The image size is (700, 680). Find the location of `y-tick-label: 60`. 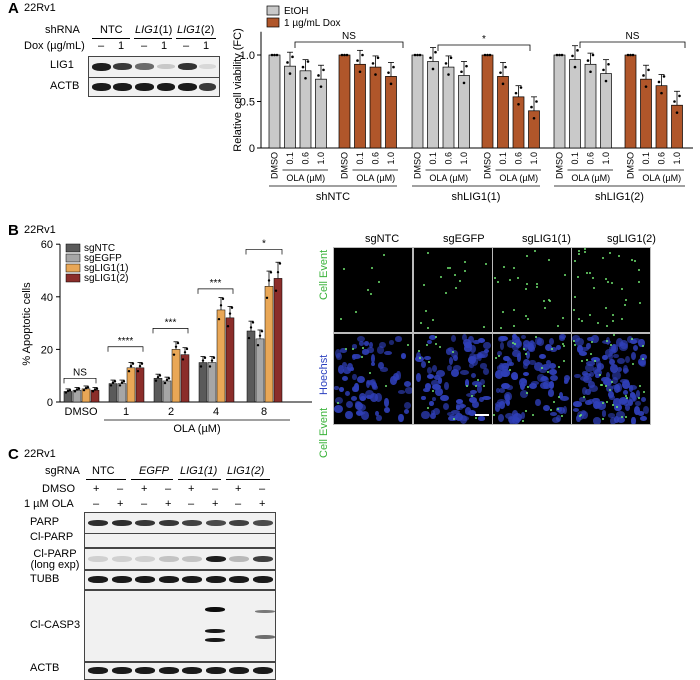

y-tick-label: 60 is located at coordinates (47, 245).